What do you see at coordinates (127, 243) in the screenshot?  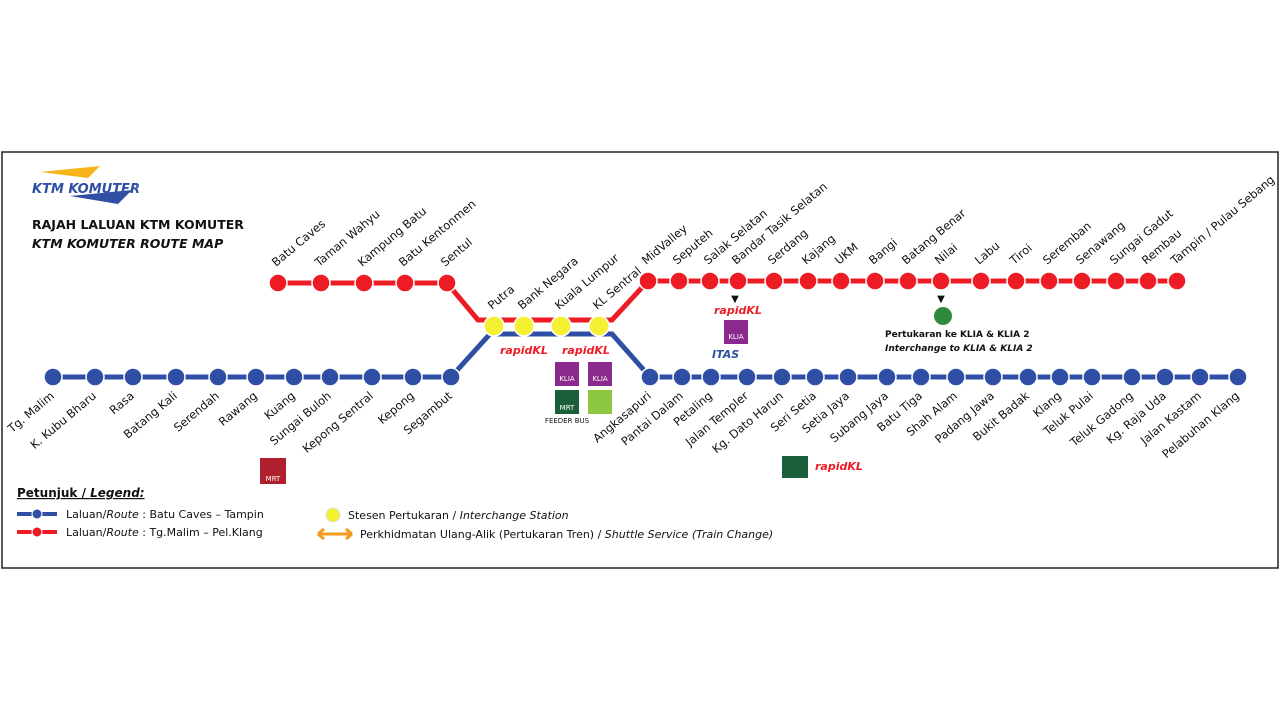 I see `subtitle: KTM KOMUTER ROUTE MAP` at bounding box center [127, 243].